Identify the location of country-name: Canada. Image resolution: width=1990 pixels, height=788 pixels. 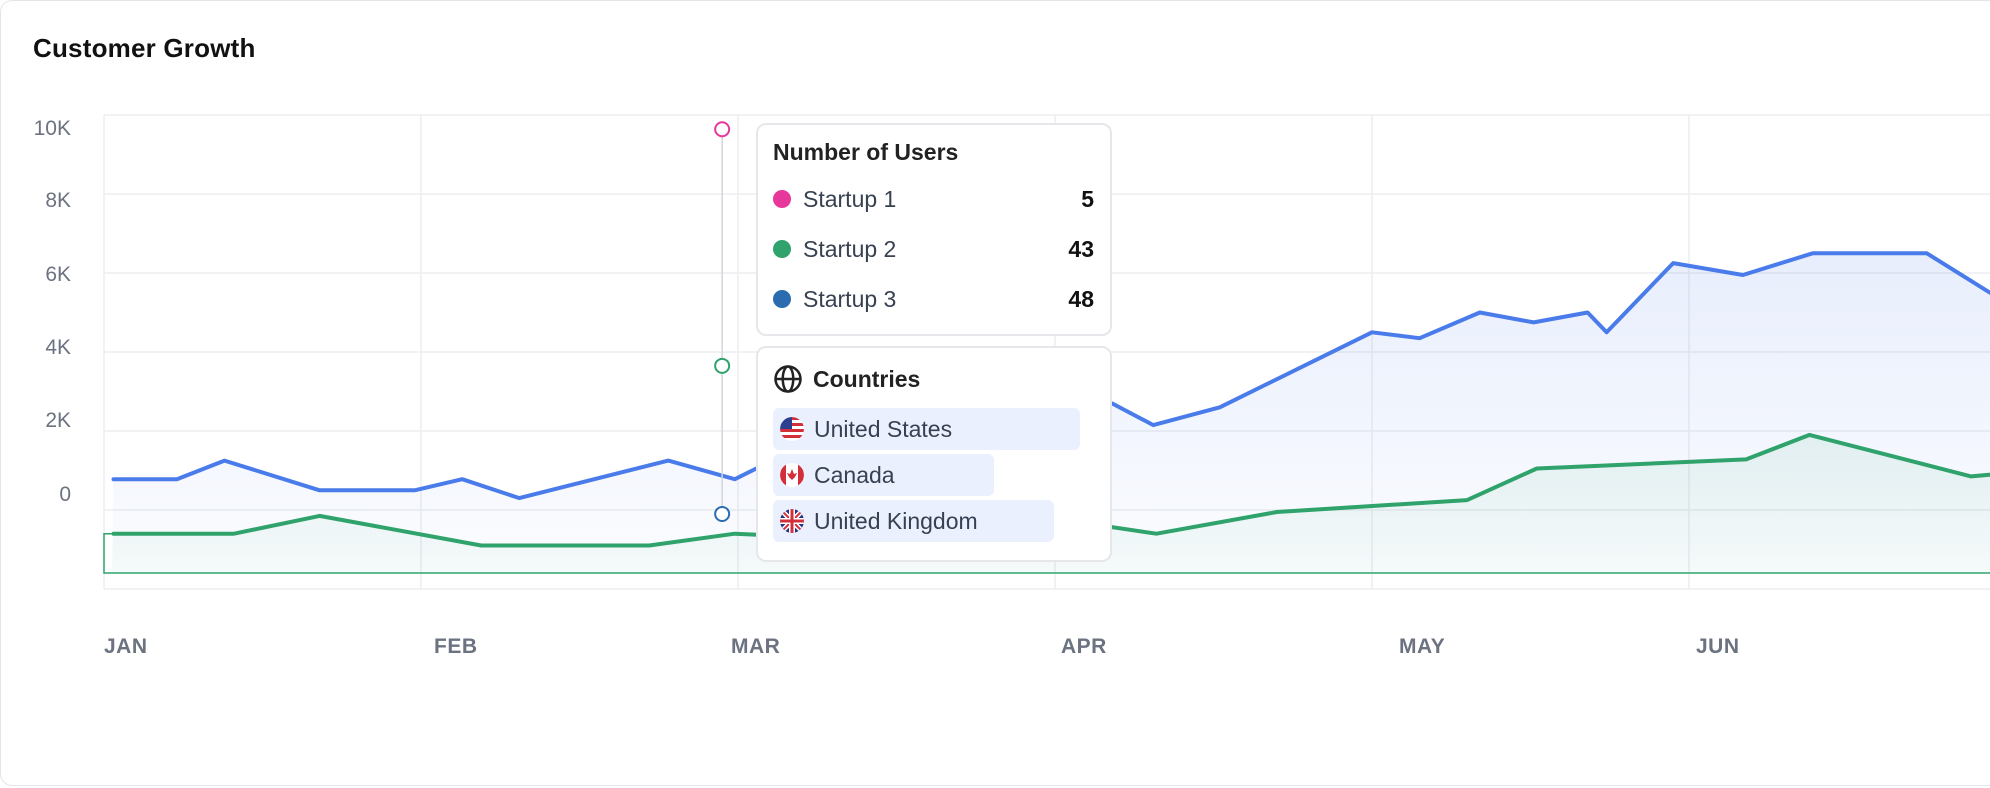
(854, 474).